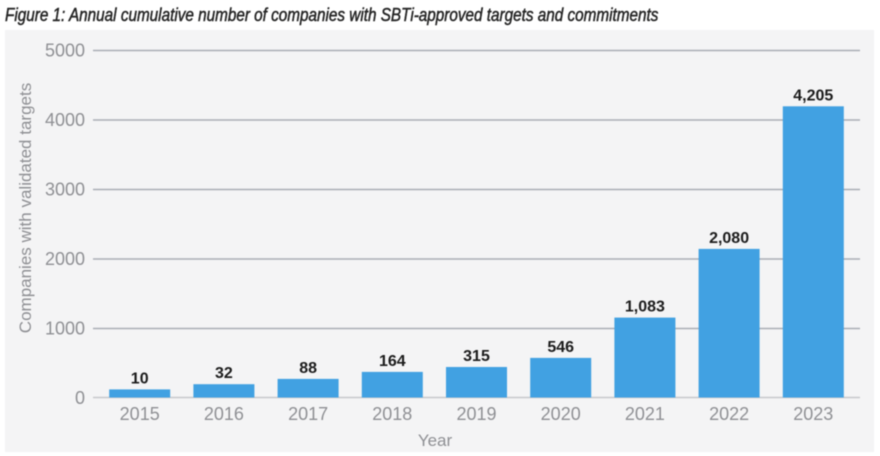  I want to click on svg-text: 164, so click(392, 361).